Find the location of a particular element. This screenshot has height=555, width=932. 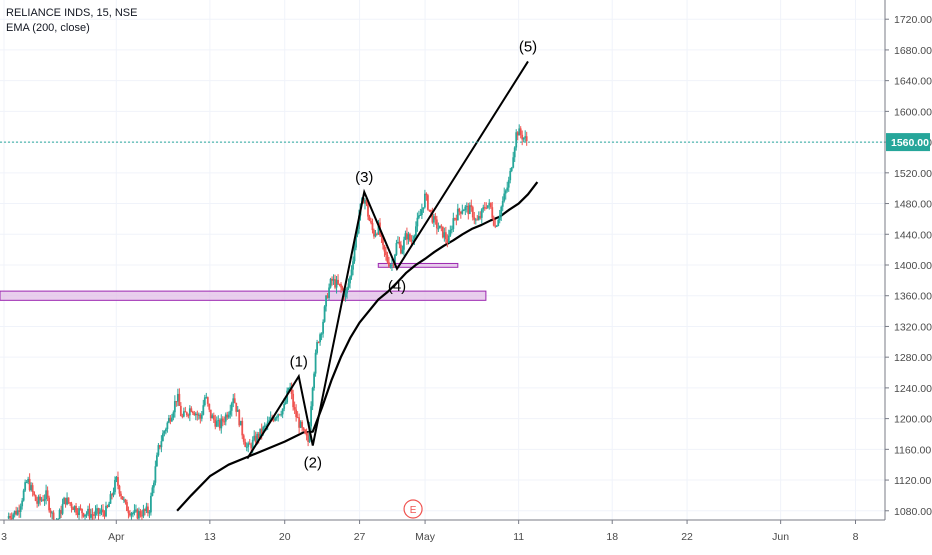

wave-label: (1) is located at coordinates (299, 361).